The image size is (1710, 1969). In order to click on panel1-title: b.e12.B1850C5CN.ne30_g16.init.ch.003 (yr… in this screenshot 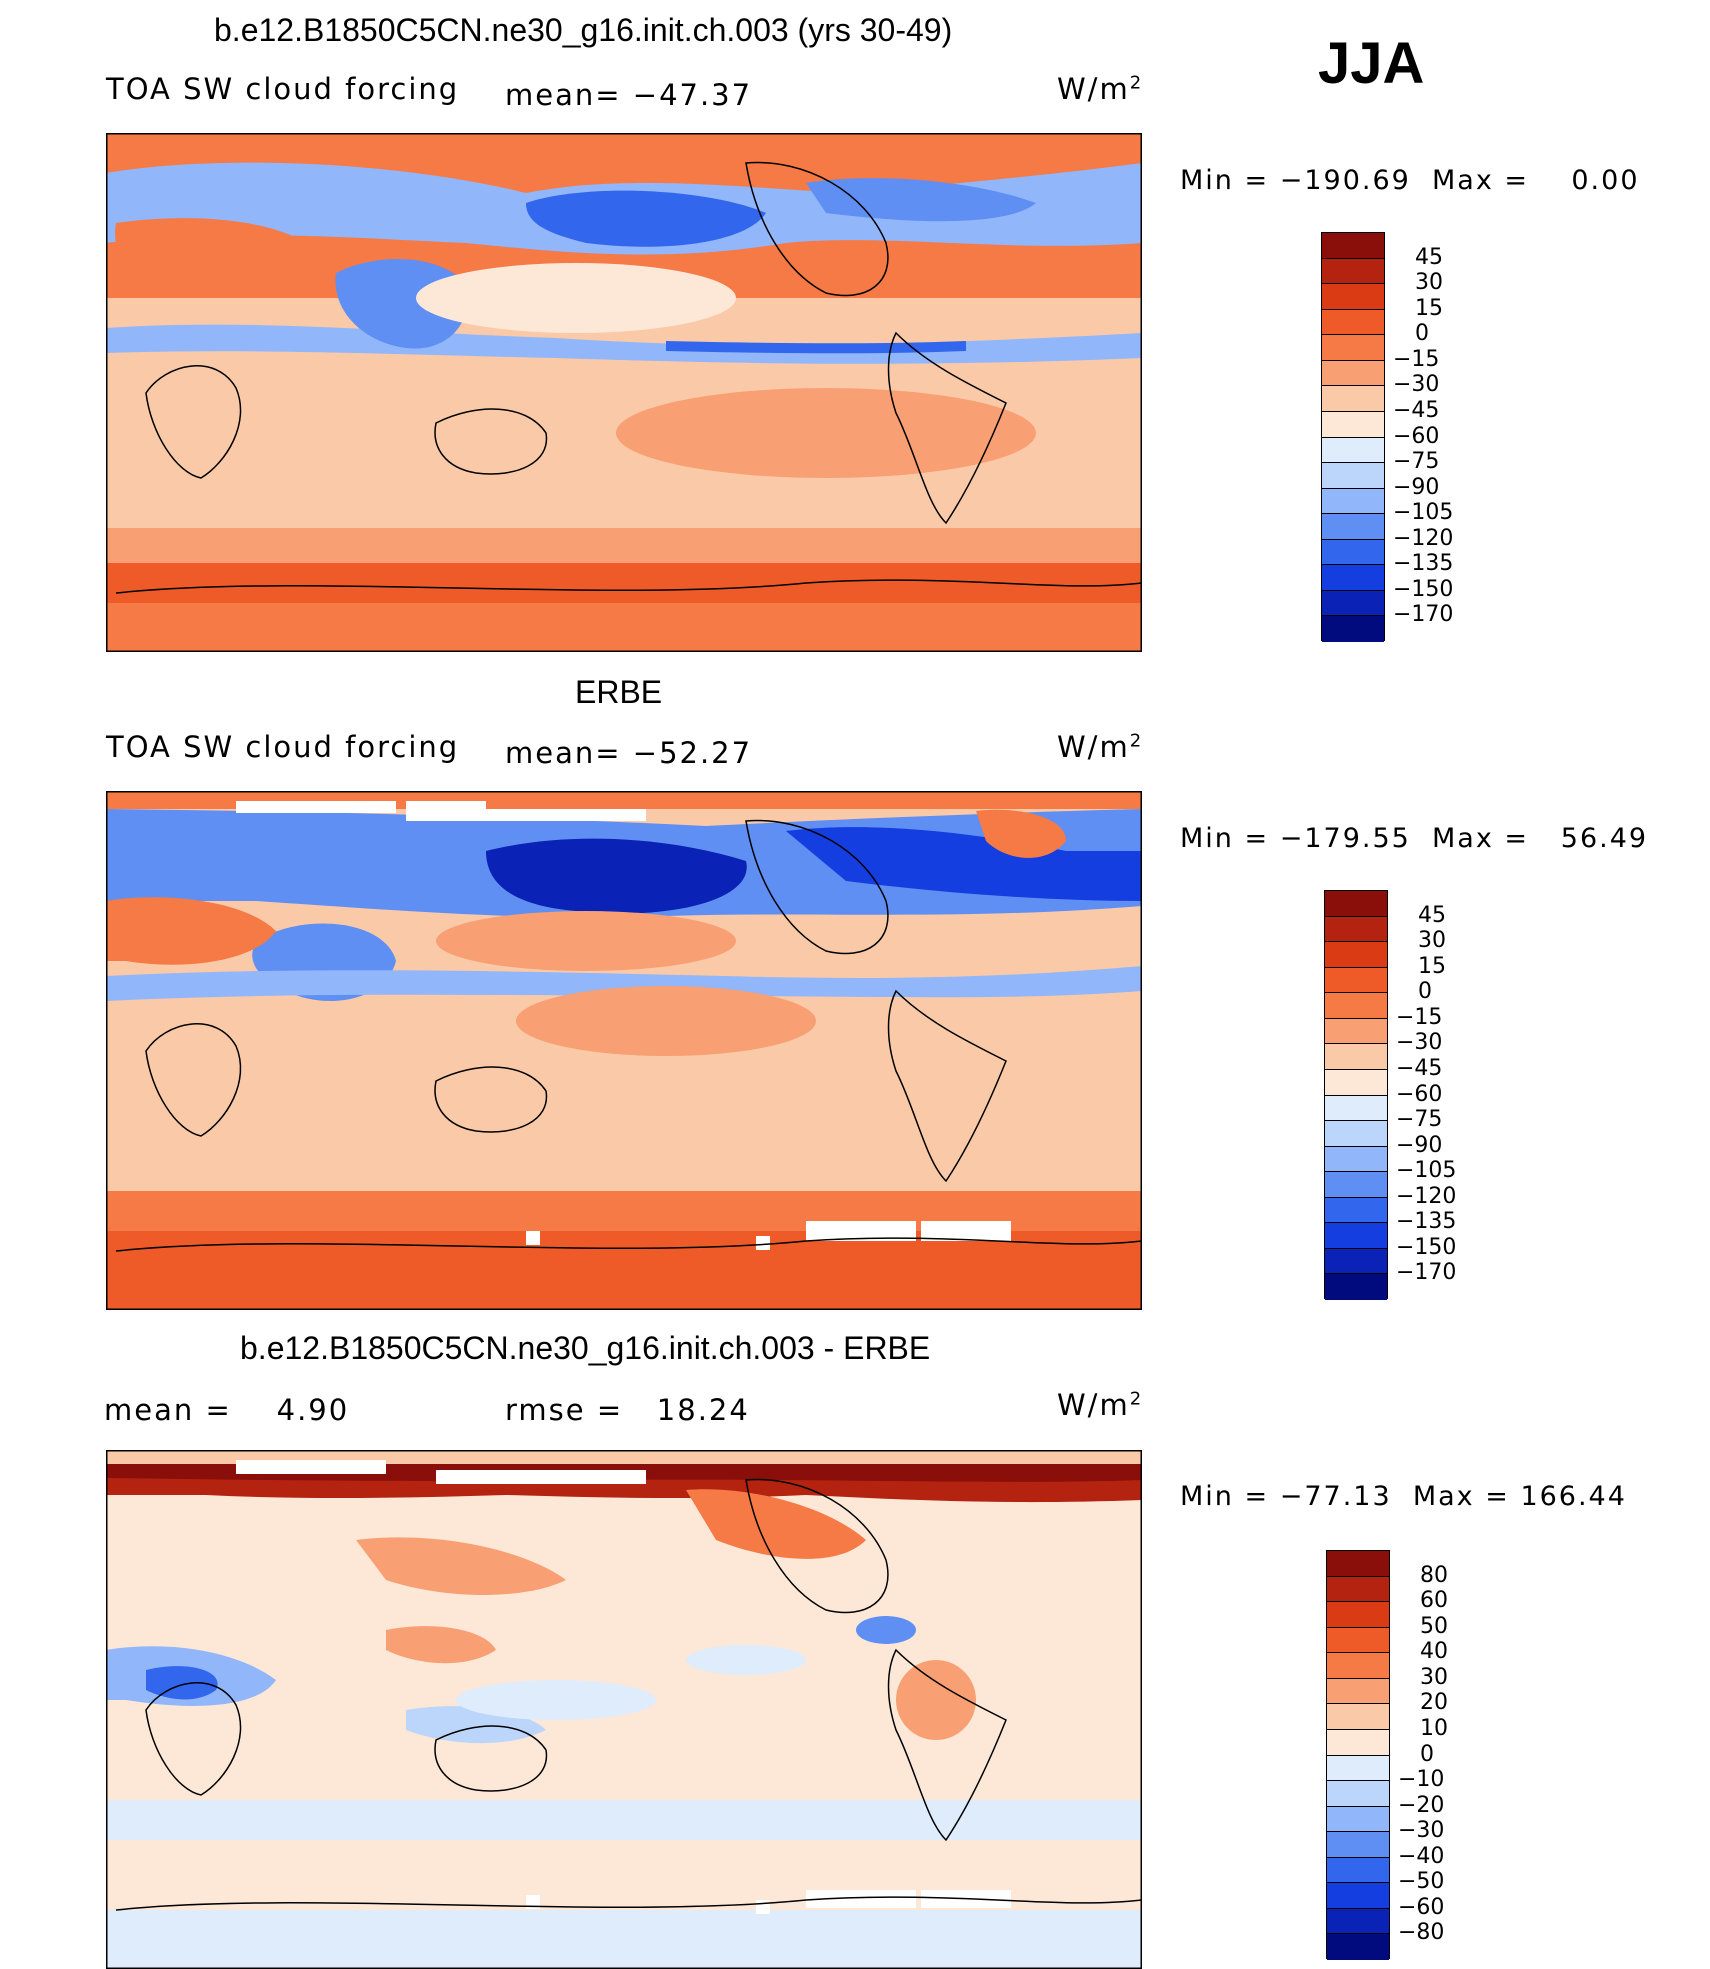, I will do `click(583, 30)`.